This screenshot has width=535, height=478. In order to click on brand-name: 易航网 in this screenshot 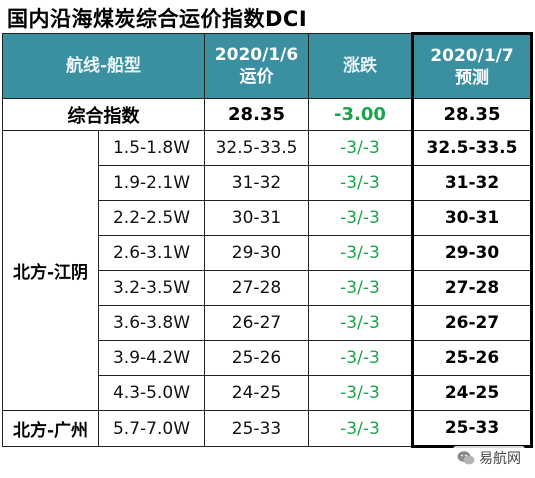, I will do `click(500, 459)`.